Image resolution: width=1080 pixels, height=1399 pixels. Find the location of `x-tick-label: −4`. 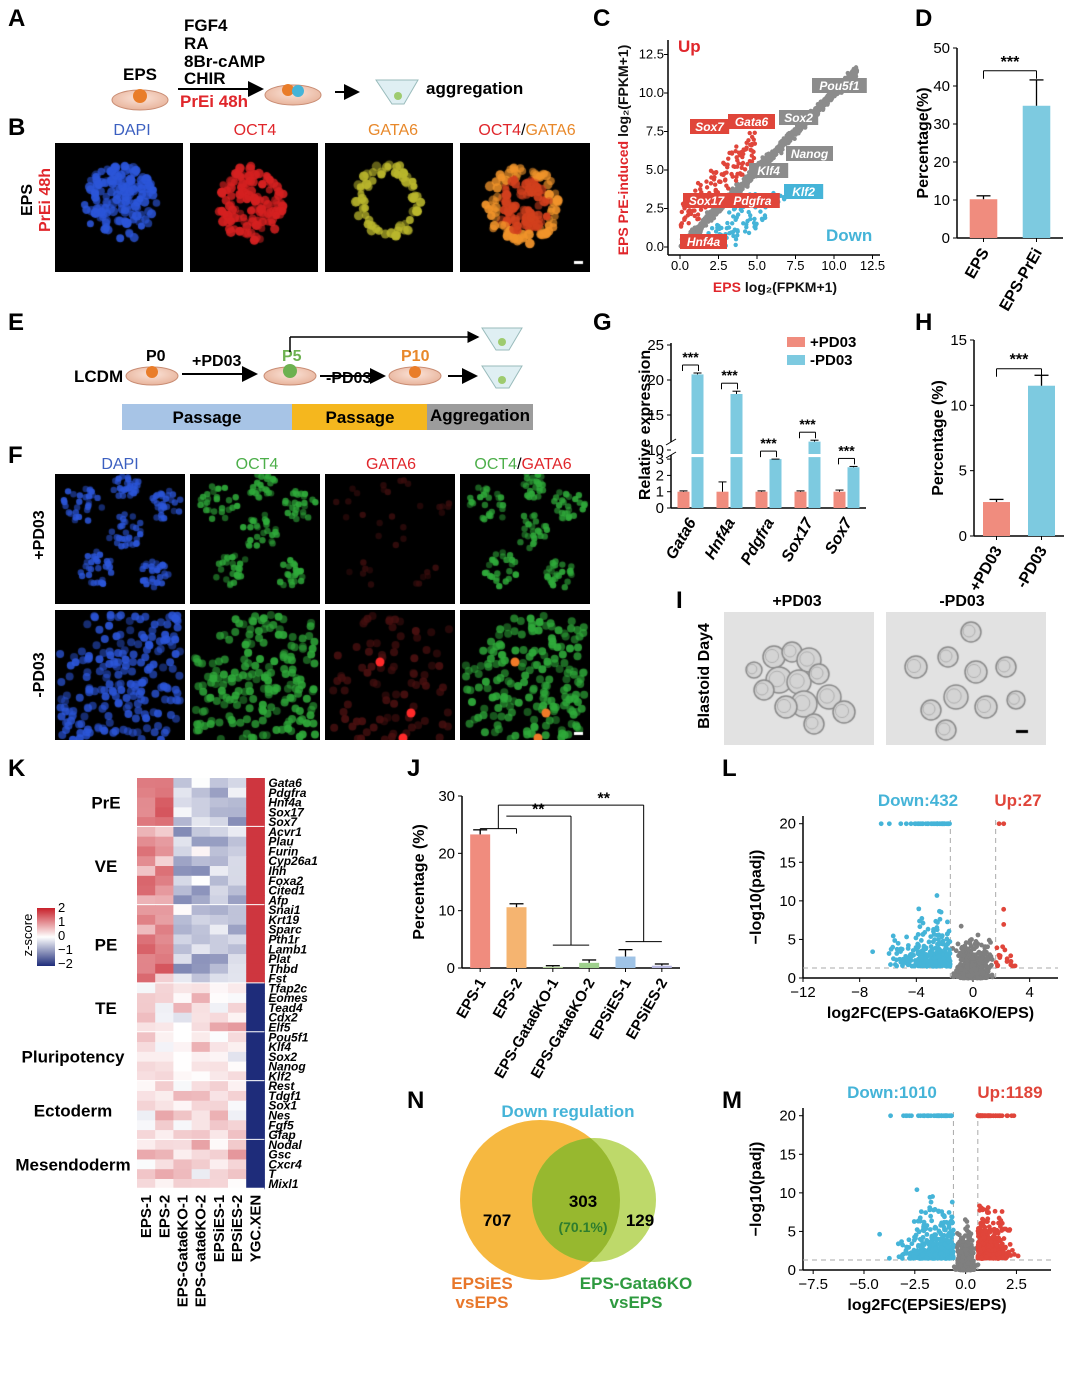

x-tick-label: −4 is located at coordinates (916, 992).